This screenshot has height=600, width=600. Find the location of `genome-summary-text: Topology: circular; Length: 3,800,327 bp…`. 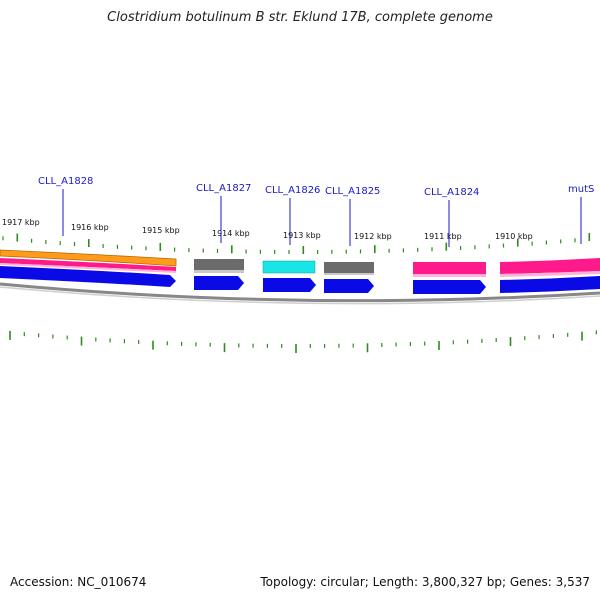

genome-summary-text: Topology: circular; Length: 3,800,327 bp… is located at coordinates (425, 582).